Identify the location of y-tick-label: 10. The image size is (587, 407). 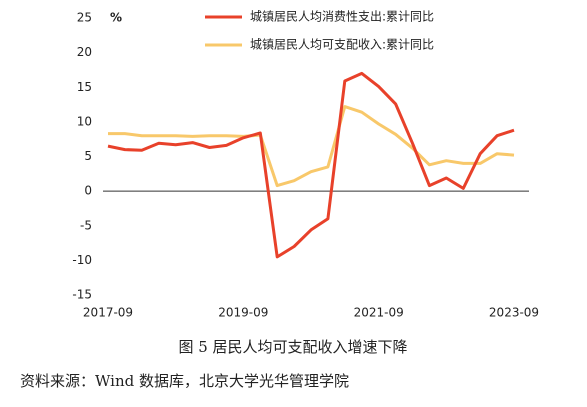
(84, 121).